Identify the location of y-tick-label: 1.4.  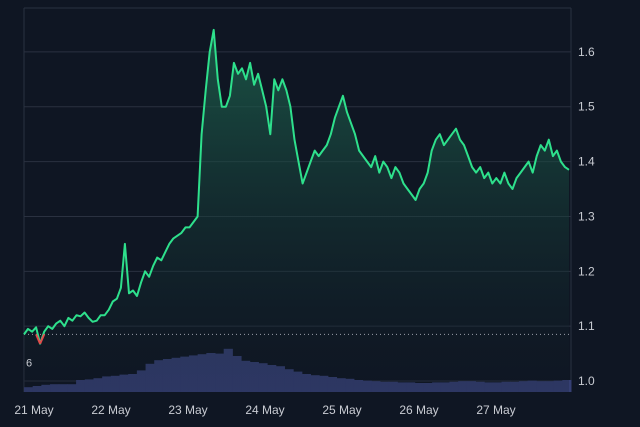
(586, 162).